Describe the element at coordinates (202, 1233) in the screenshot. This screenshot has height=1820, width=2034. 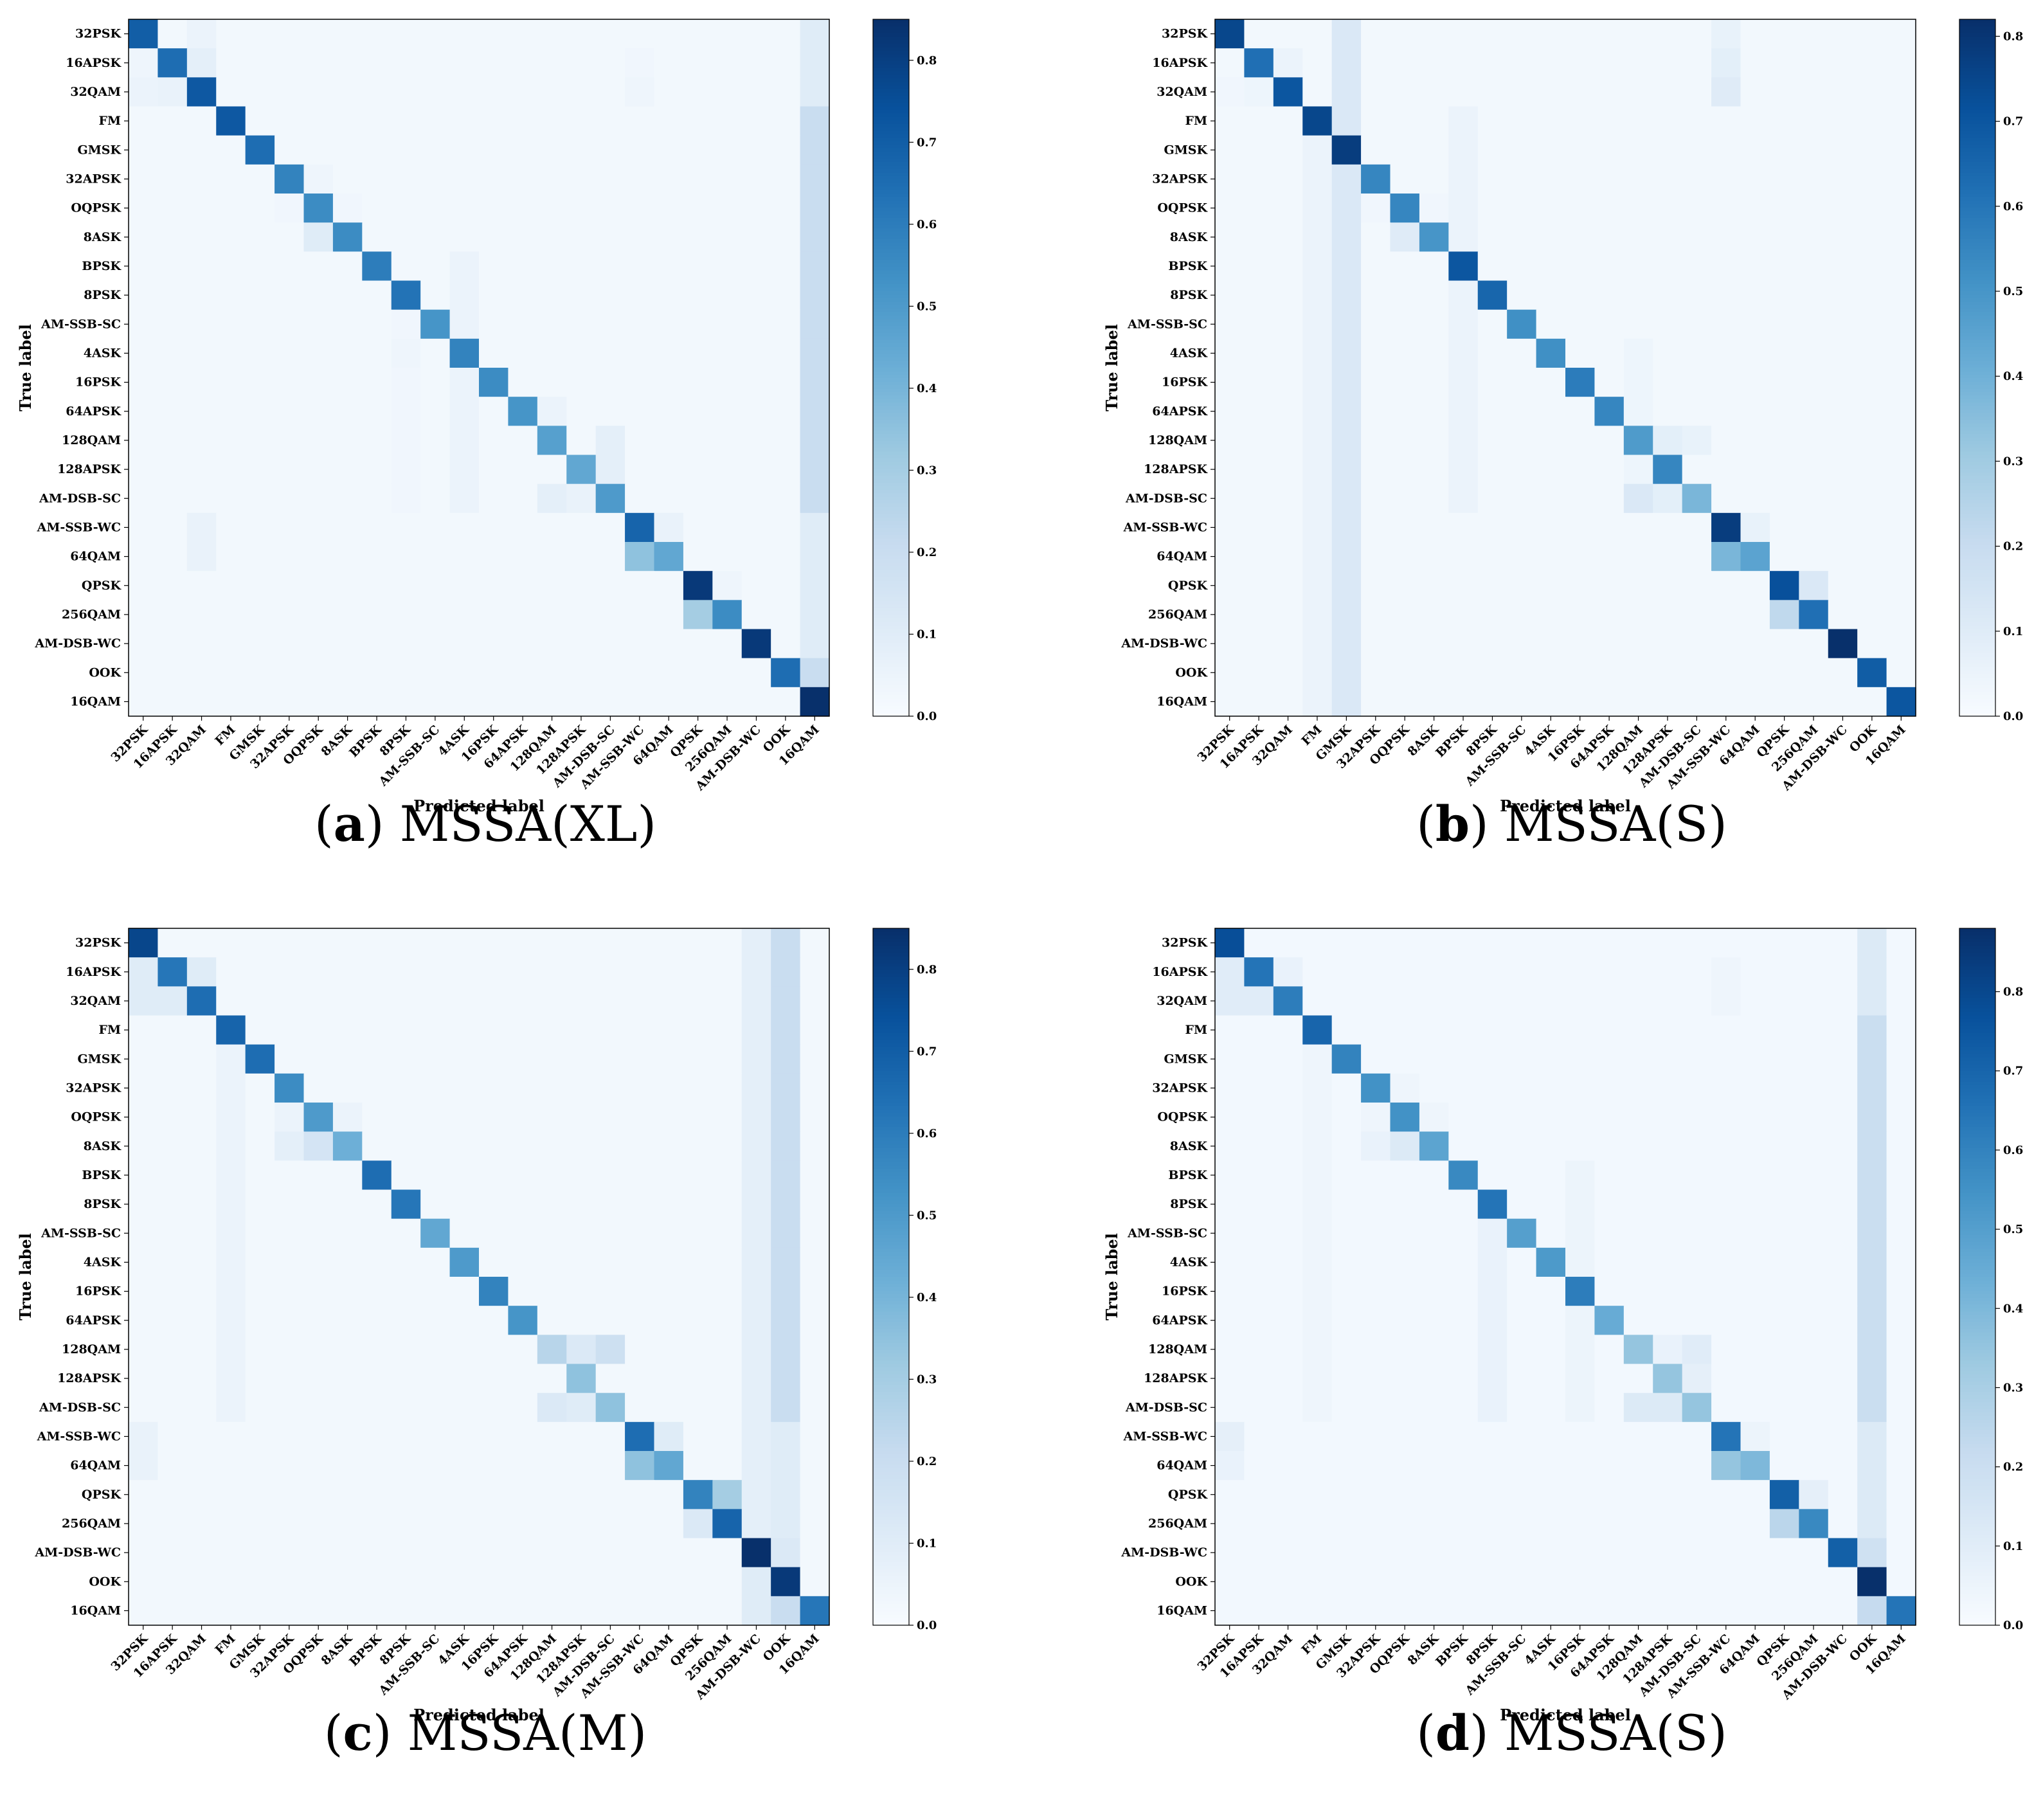
I see `cell-AM-SSB-SC-32QAM` at that location.